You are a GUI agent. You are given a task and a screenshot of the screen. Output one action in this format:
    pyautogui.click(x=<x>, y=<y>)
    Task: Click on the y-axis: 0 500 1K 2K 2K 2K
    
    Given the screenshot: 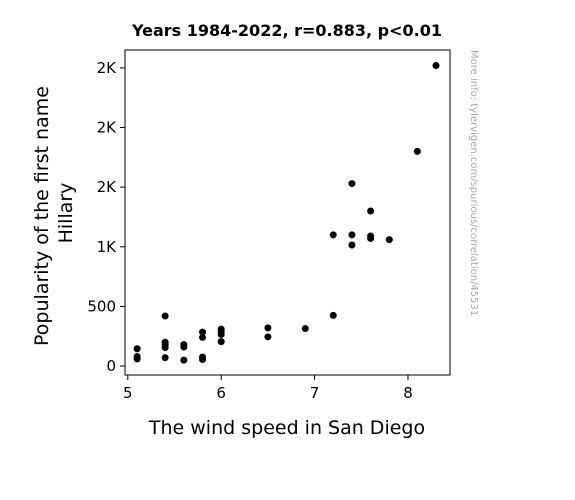 What is the action you would take?
    pyautogui.click(x=106, y=217)
    